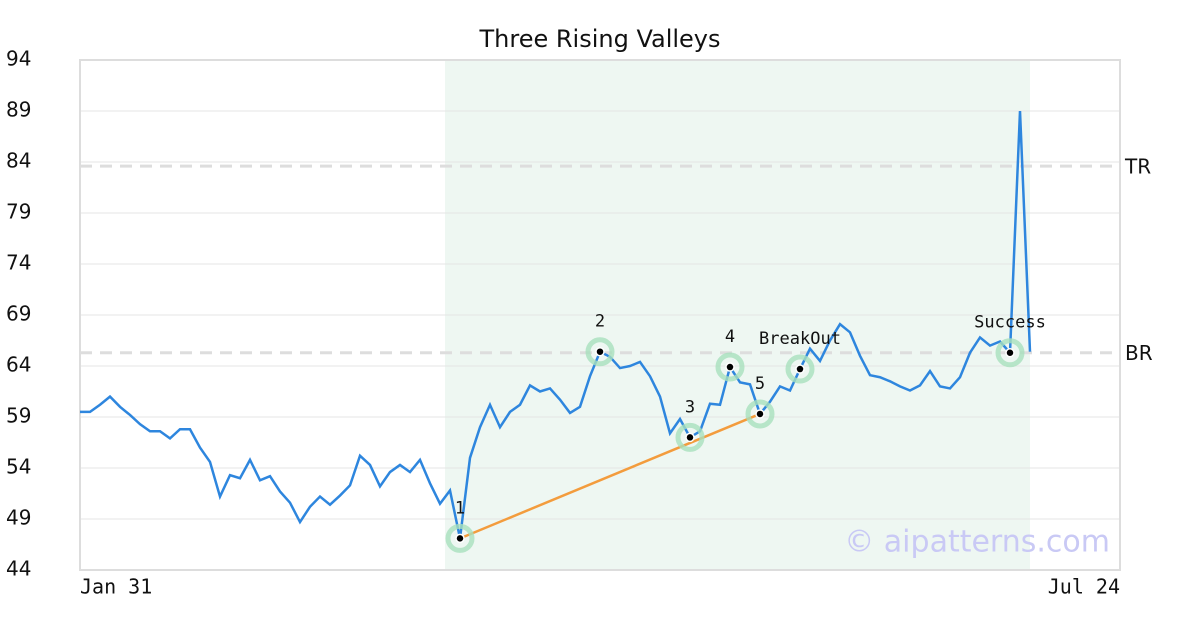 The height and width of the screenshot is (630, 1200). I want to click on watermark: © aipatterns.com, so click(977, 542).